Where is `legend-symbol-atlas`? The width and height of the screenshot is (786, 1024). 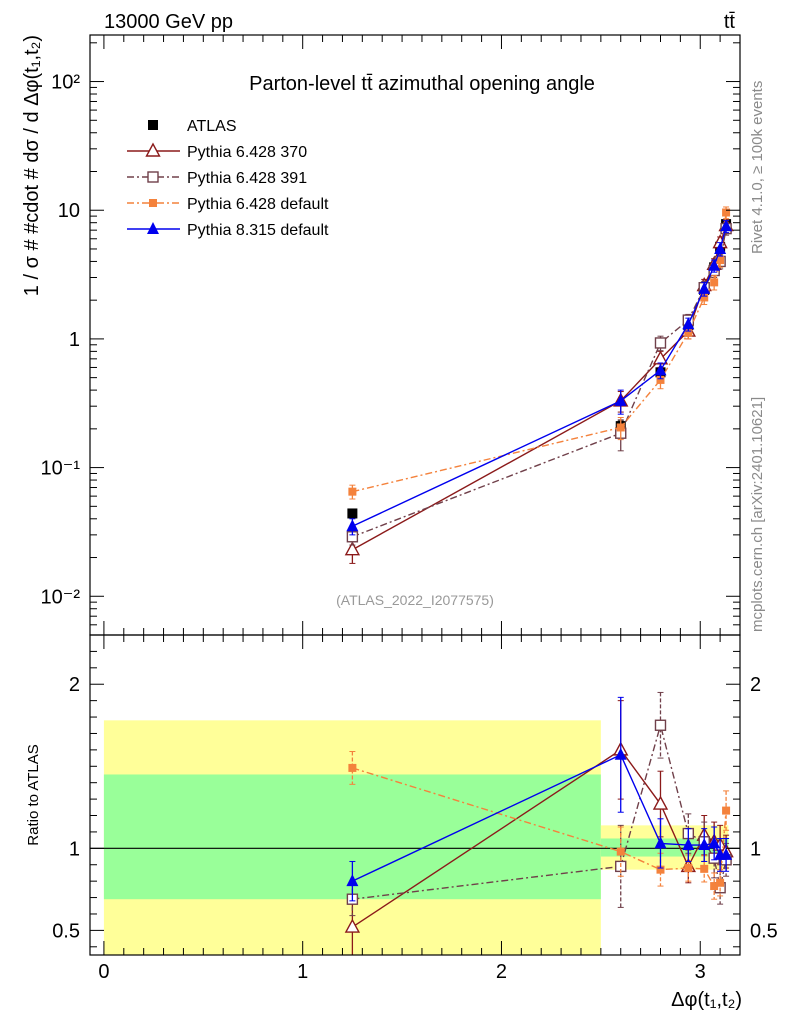 legend-symbol-atlas is located at coordinates (153, 125).